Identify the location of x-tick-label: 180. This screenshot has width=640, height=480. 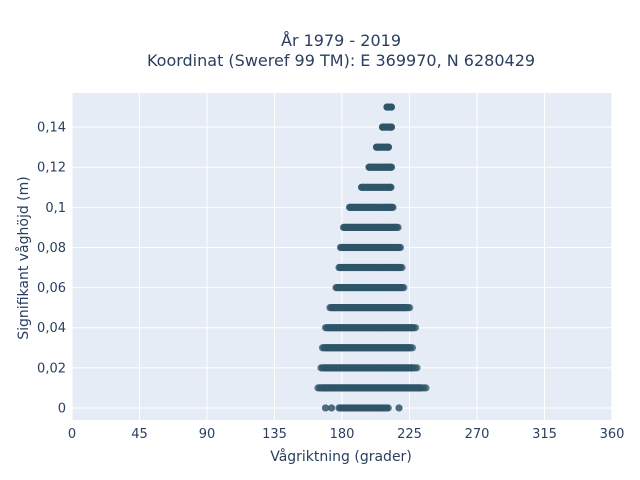
(342, 434).